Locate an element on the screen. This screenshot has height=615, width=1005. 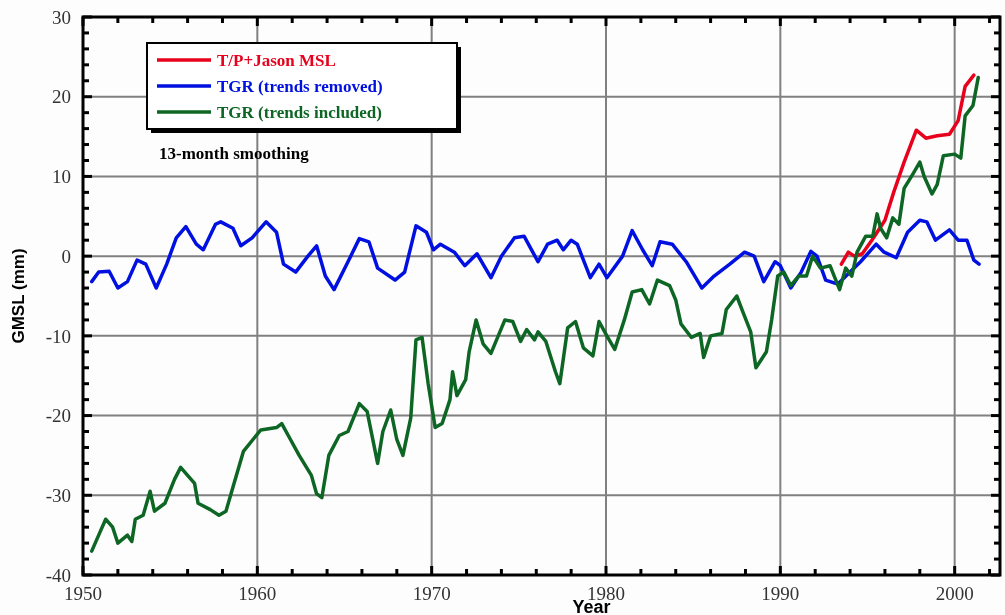
annotation: 13-month smoothing is located at coordinates (234, 153).